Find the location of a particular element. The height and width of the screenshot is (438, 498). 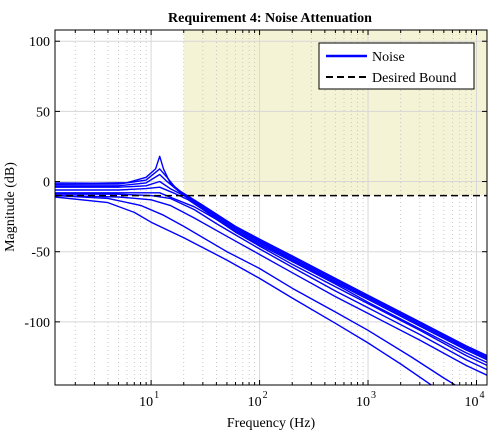

y-axis-label: Magnitude (dB) is located at coordinates (10, 207).